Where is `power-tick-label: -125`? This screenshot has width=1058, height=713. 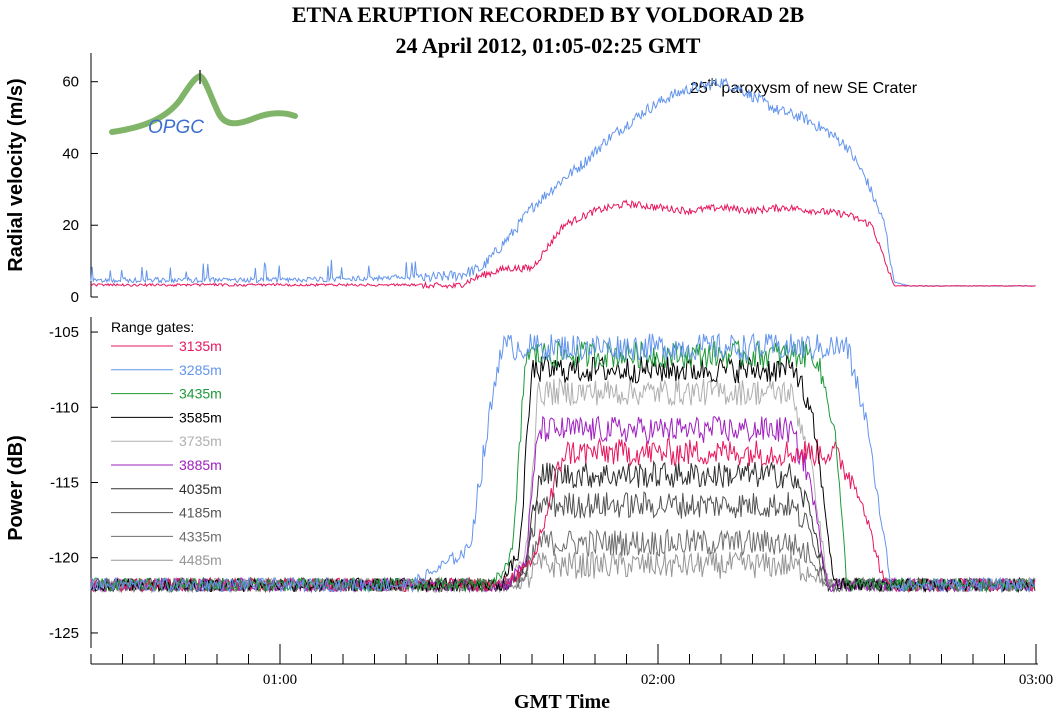
power-tick-label: -125 is located at coordinates (64, 633).